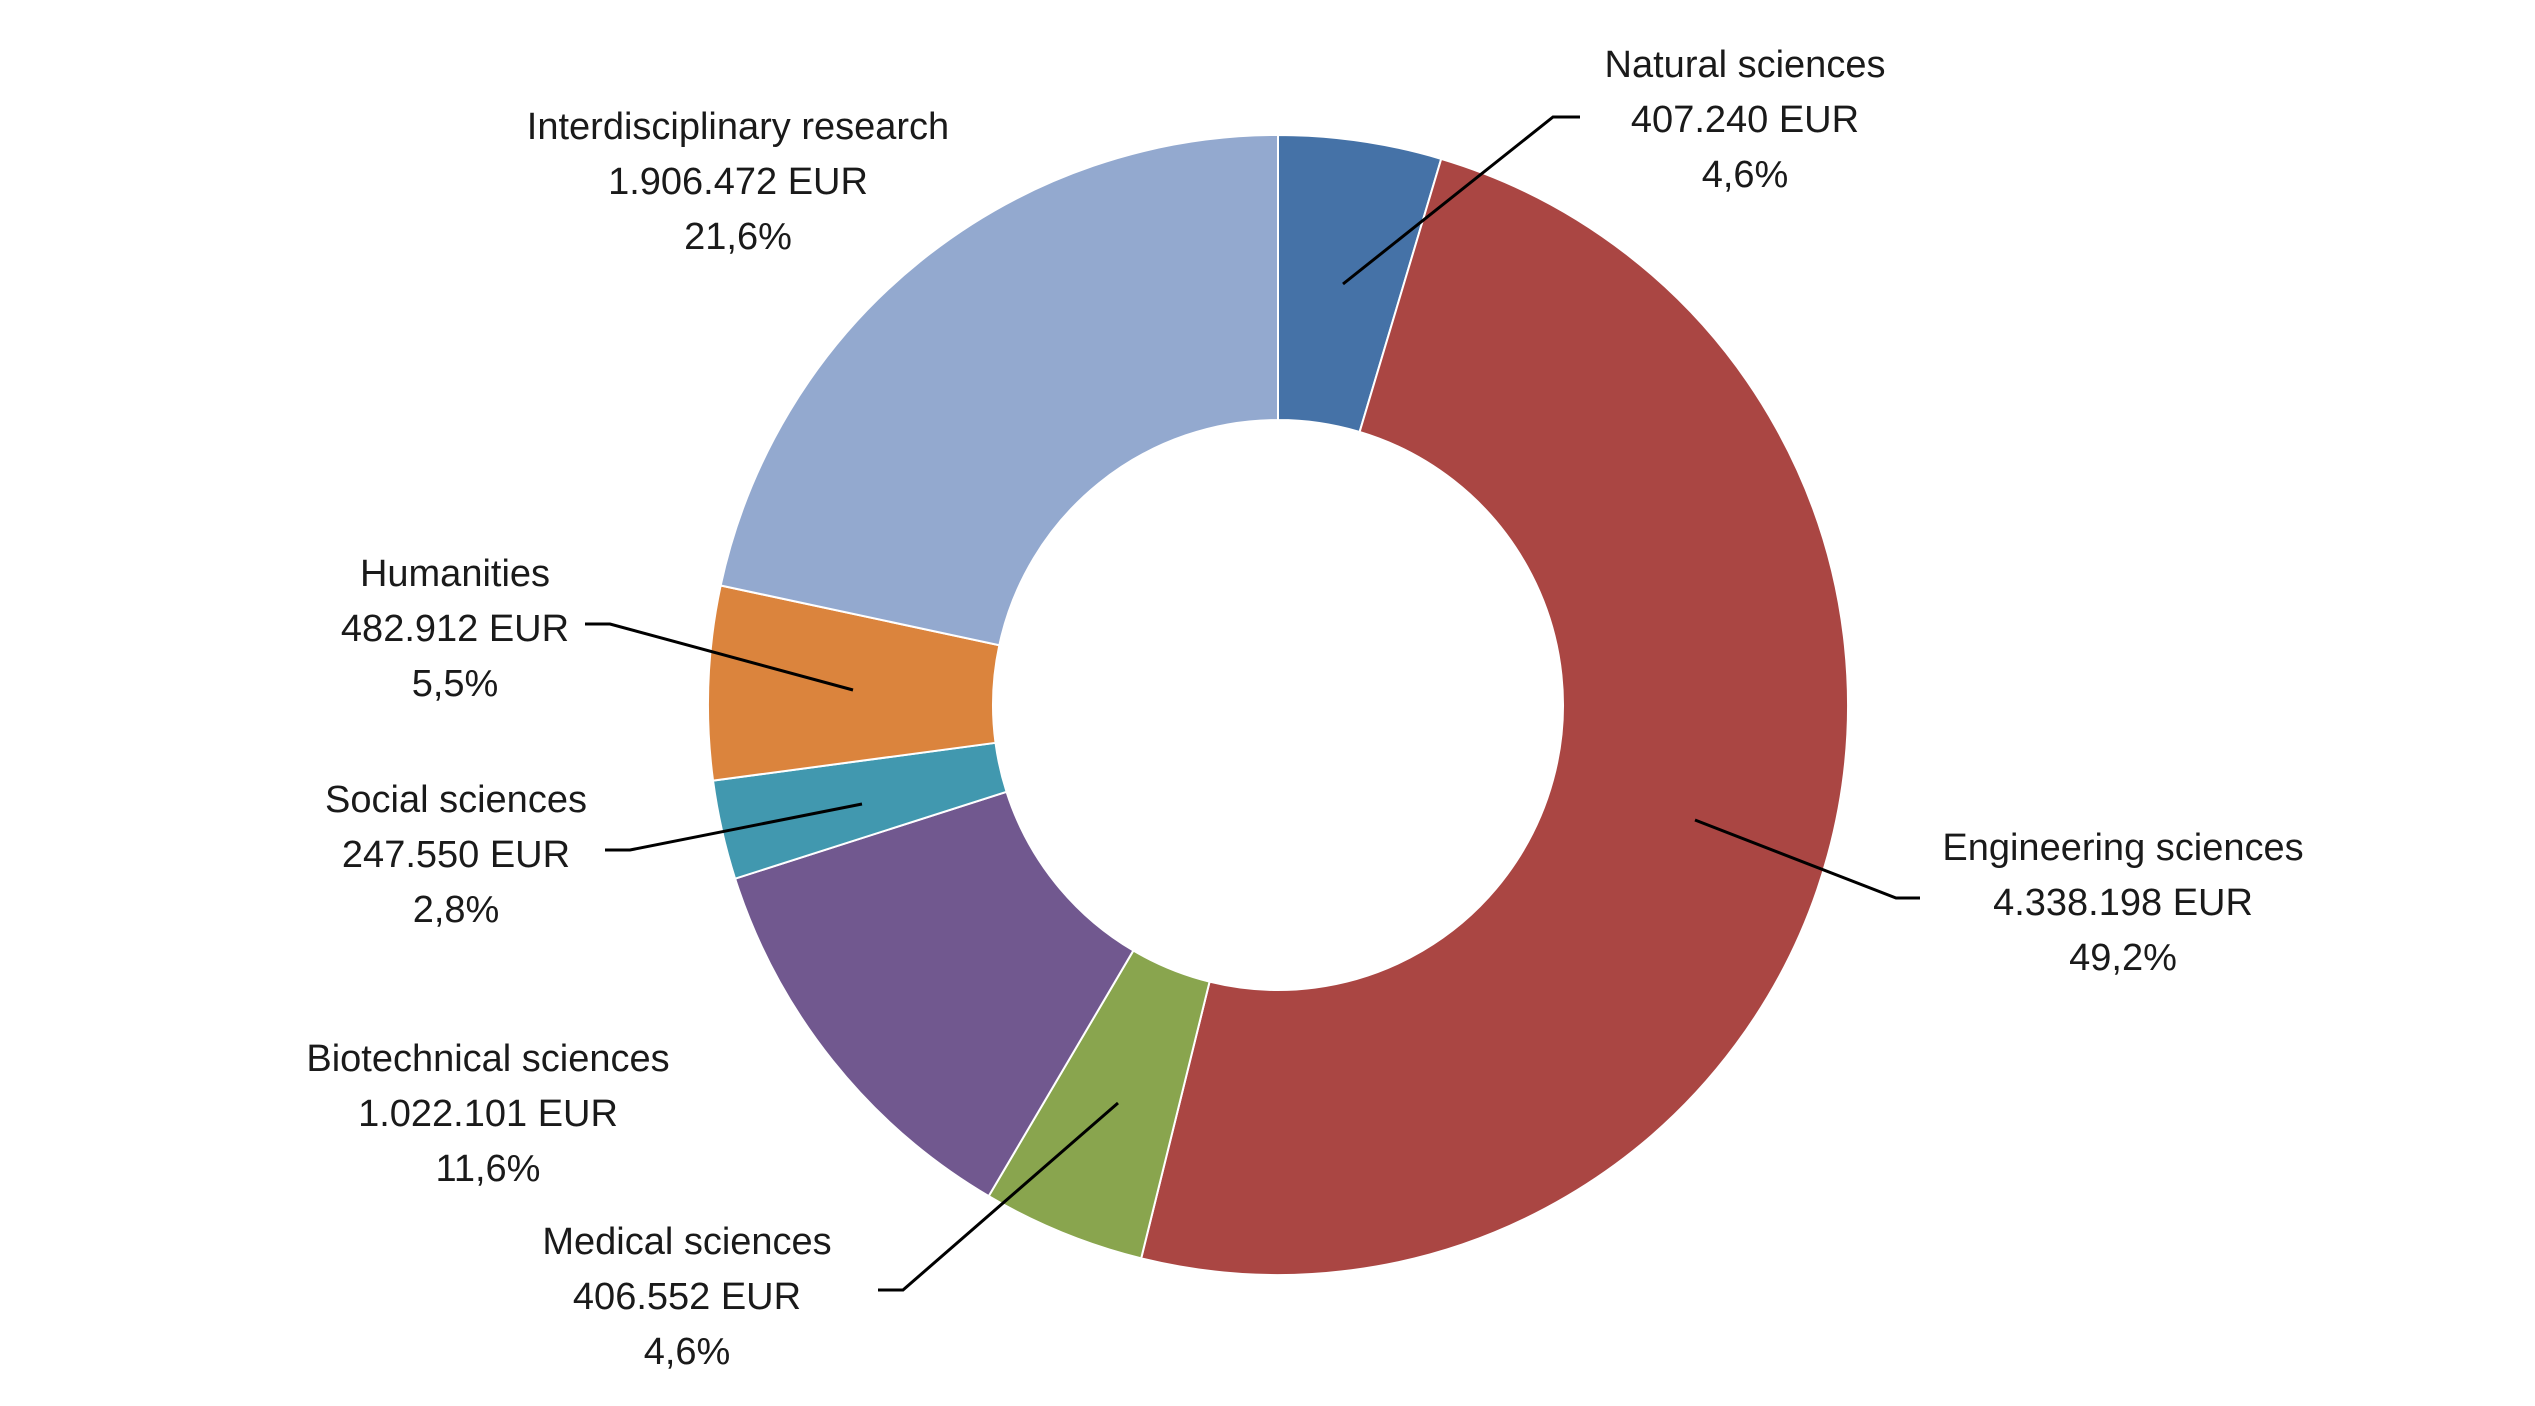 This screenshot has height=1406, width=2535. What do you see at coordinates (999, 390) in the screenshot?
I see `slice-interdisciplinary-research` at bounding box center [999, 390].